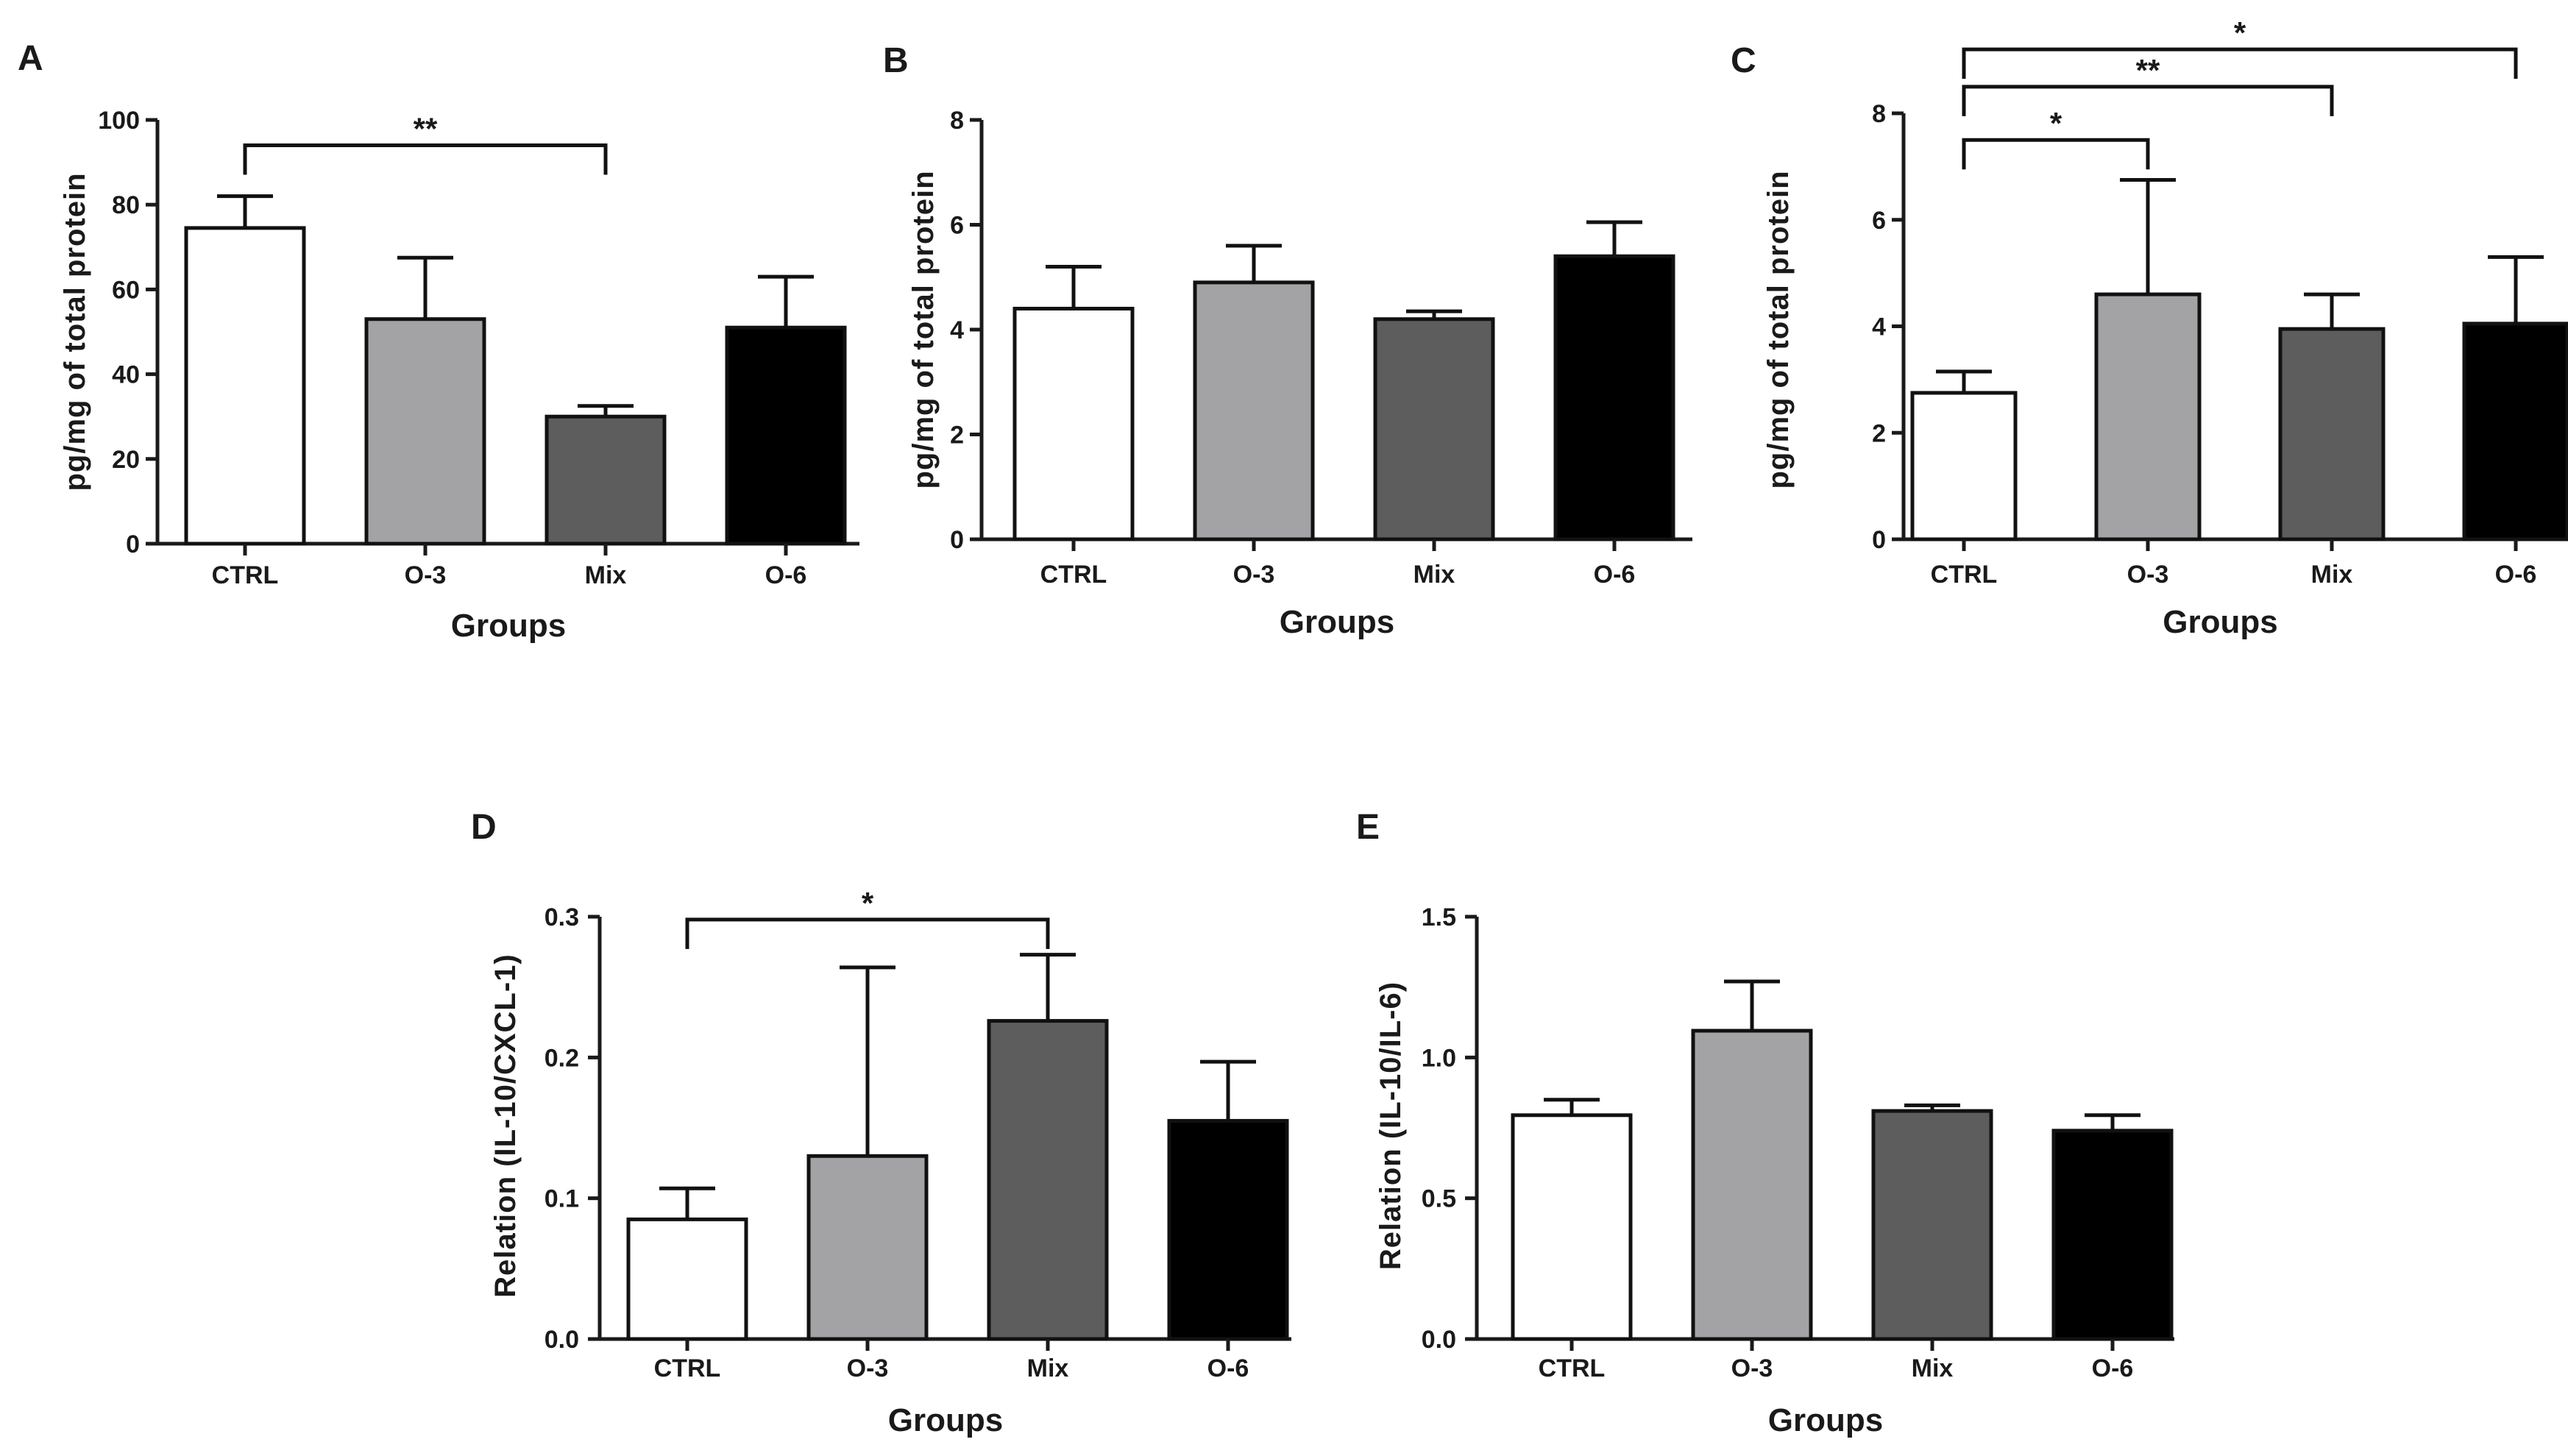  What do you see at coordinates (426, 129) in the screenshot?
I see `panel-a-significance-label: **` at bounding box center [426, 129].